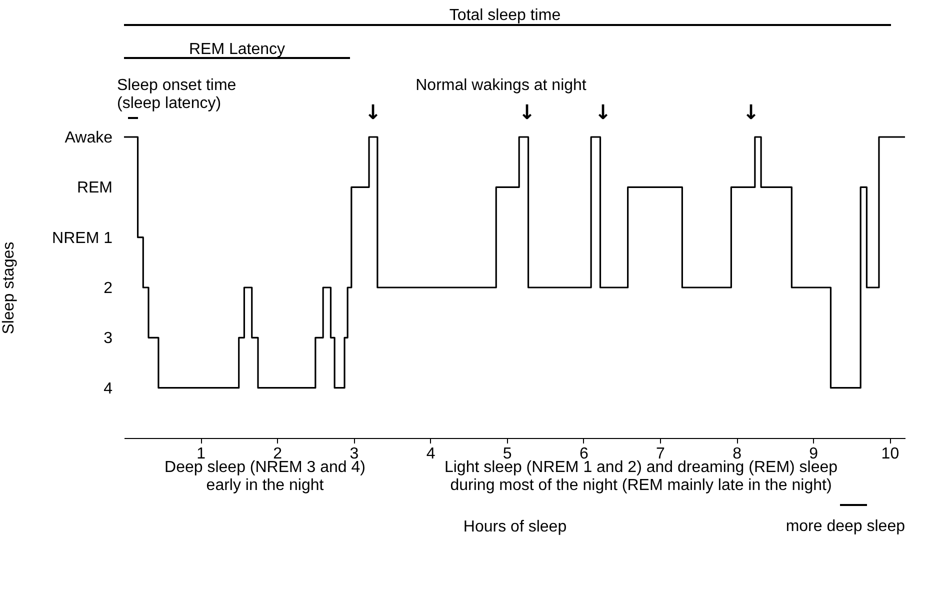 The width and height of the screenshot is (925, 594). Describe the element at coordinates (846, 526) in the screenshot. I see `text: more deep sleep` at that location.